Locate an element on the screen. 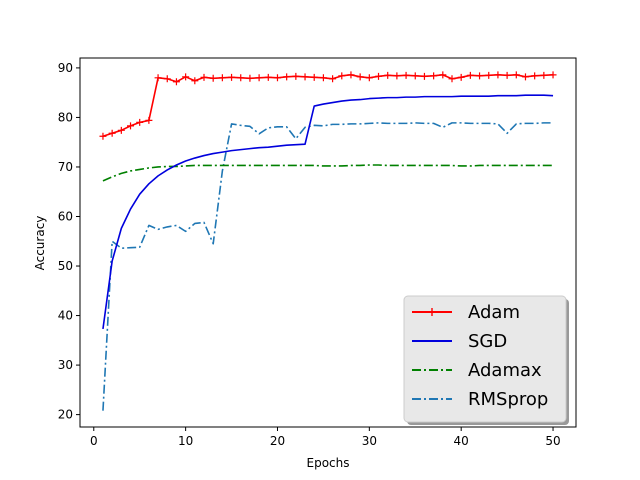 The image size is (640, 480). x-tick-label: 0 is located at coordinates (94, 441).